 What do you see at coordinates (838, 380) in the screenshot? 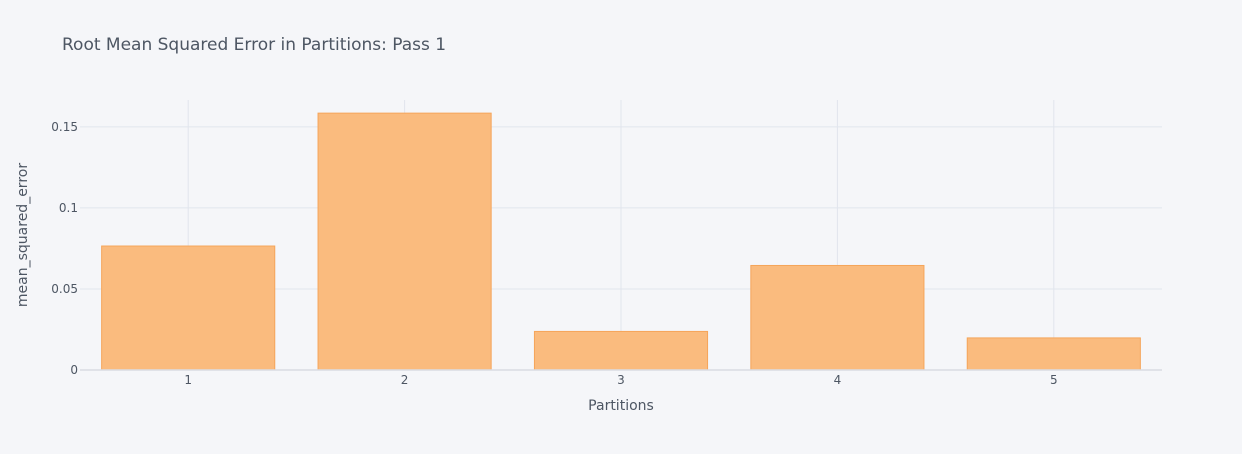
I see `x-tick-label: 4` at bounding box center [838, 380].